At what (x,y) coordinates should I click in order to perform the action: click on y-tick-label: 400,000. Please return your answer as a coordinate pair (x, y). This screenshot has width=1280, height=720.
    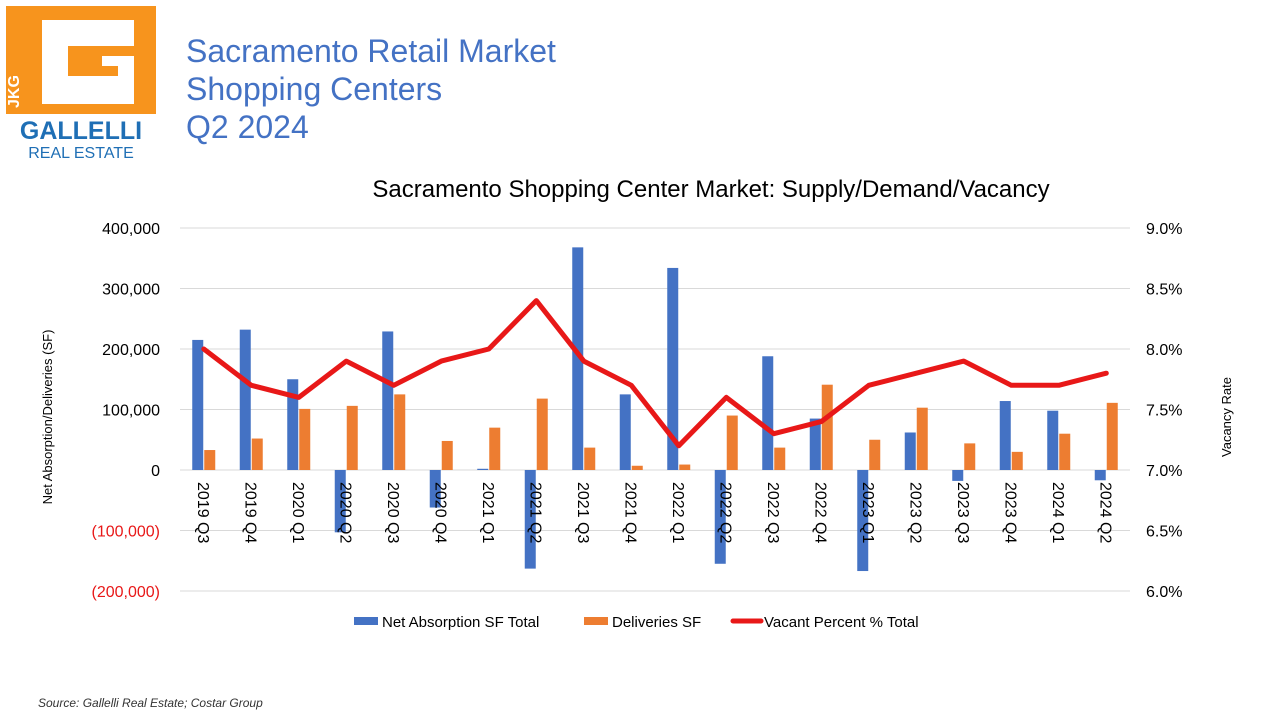
    Looking at the image, I should click on (131, 229).